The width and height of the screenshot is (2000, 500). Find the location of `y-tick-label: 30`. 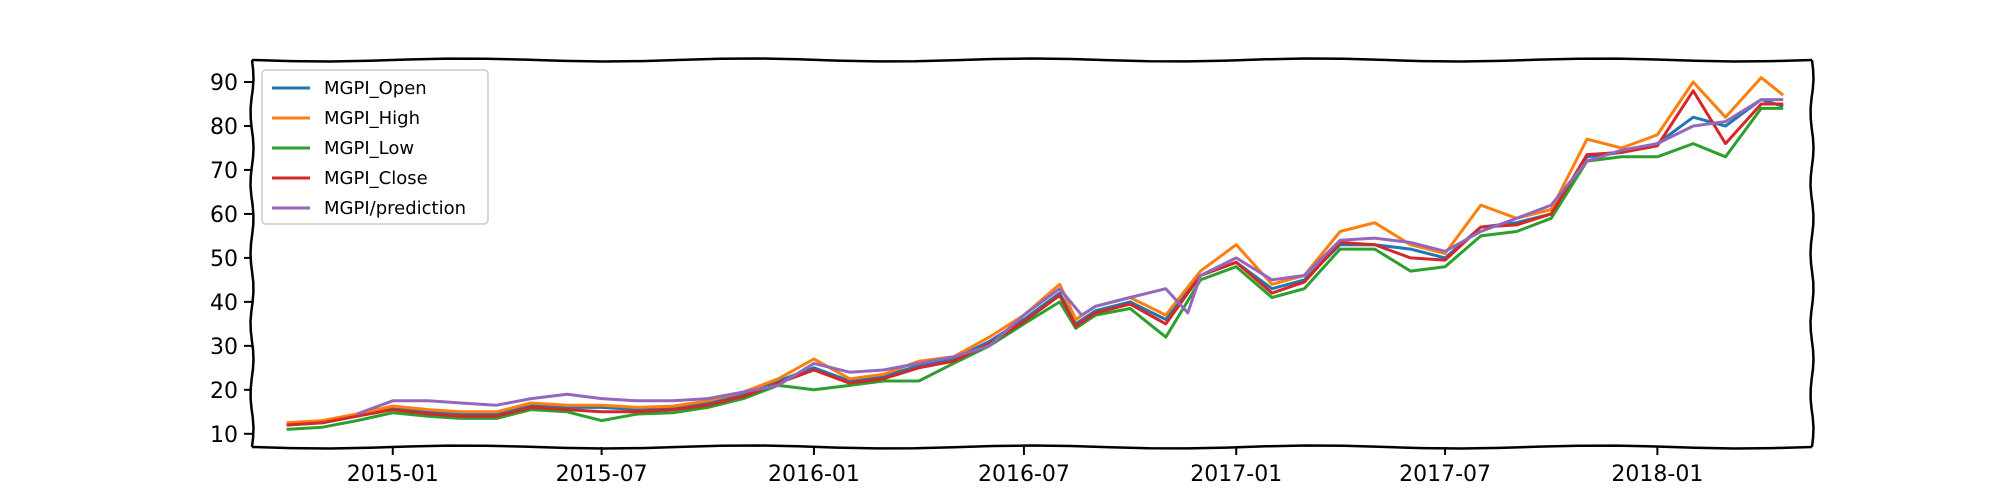

y-tick-label: 30 is located at coordinates (224, 347).